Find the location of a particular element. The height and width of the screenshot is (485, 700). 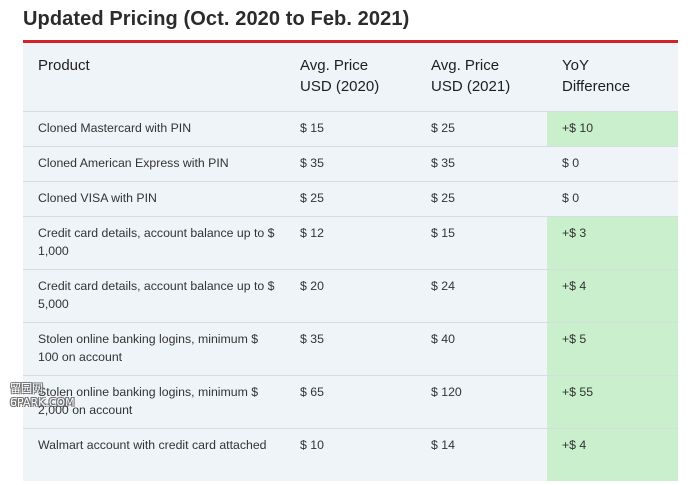

cell-price-2021: $ 35 is located at coordinates (481, 164).